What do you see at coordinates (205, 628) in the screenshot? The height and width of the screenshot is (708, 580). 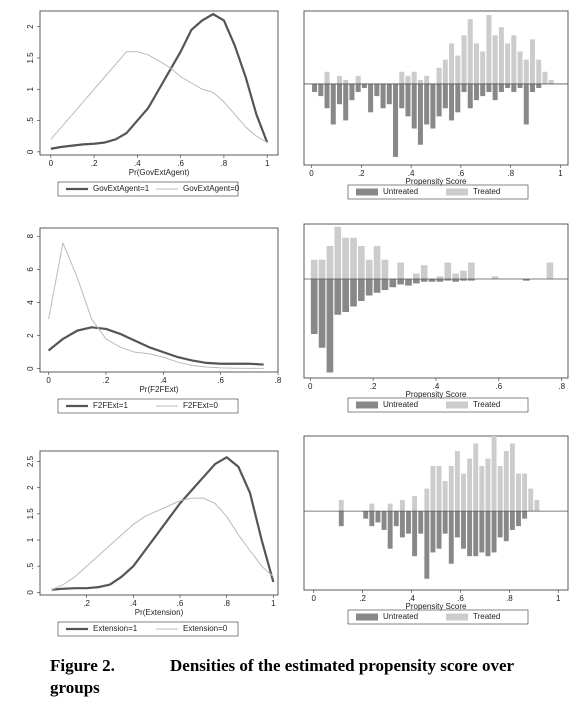 I see `legend-label: Extension=0` at bounding box center [205, 628].